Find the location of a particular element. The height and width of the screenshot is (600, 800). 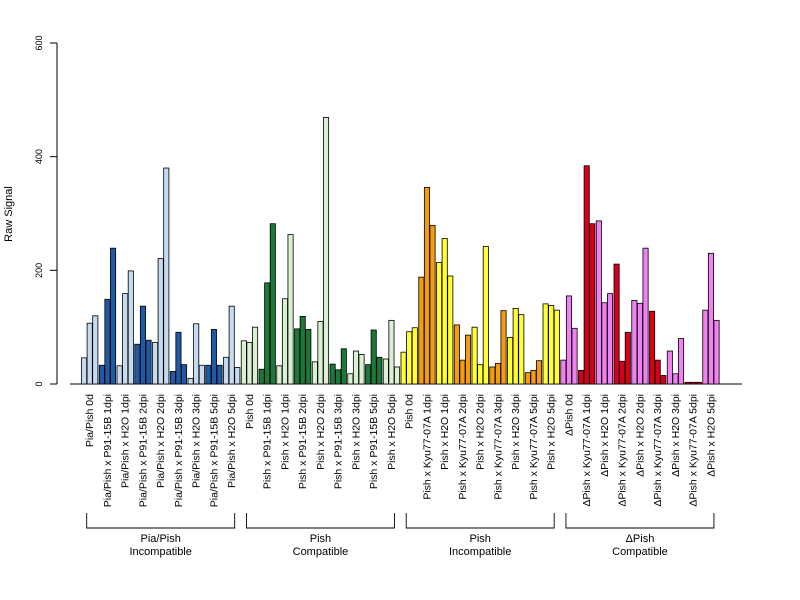

x-tick-label: Pish x H2O 5dpi is located at coordinates (552, 432).